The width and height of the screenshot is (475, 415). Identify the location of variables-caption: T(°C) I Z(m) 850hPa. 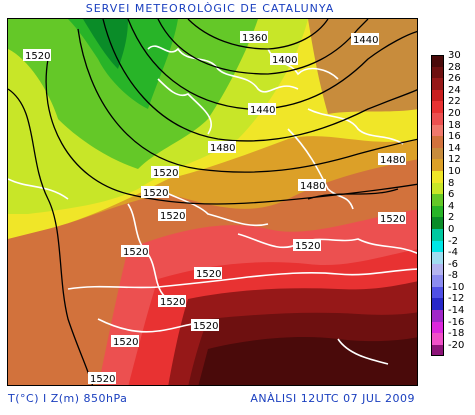
(68, 398).